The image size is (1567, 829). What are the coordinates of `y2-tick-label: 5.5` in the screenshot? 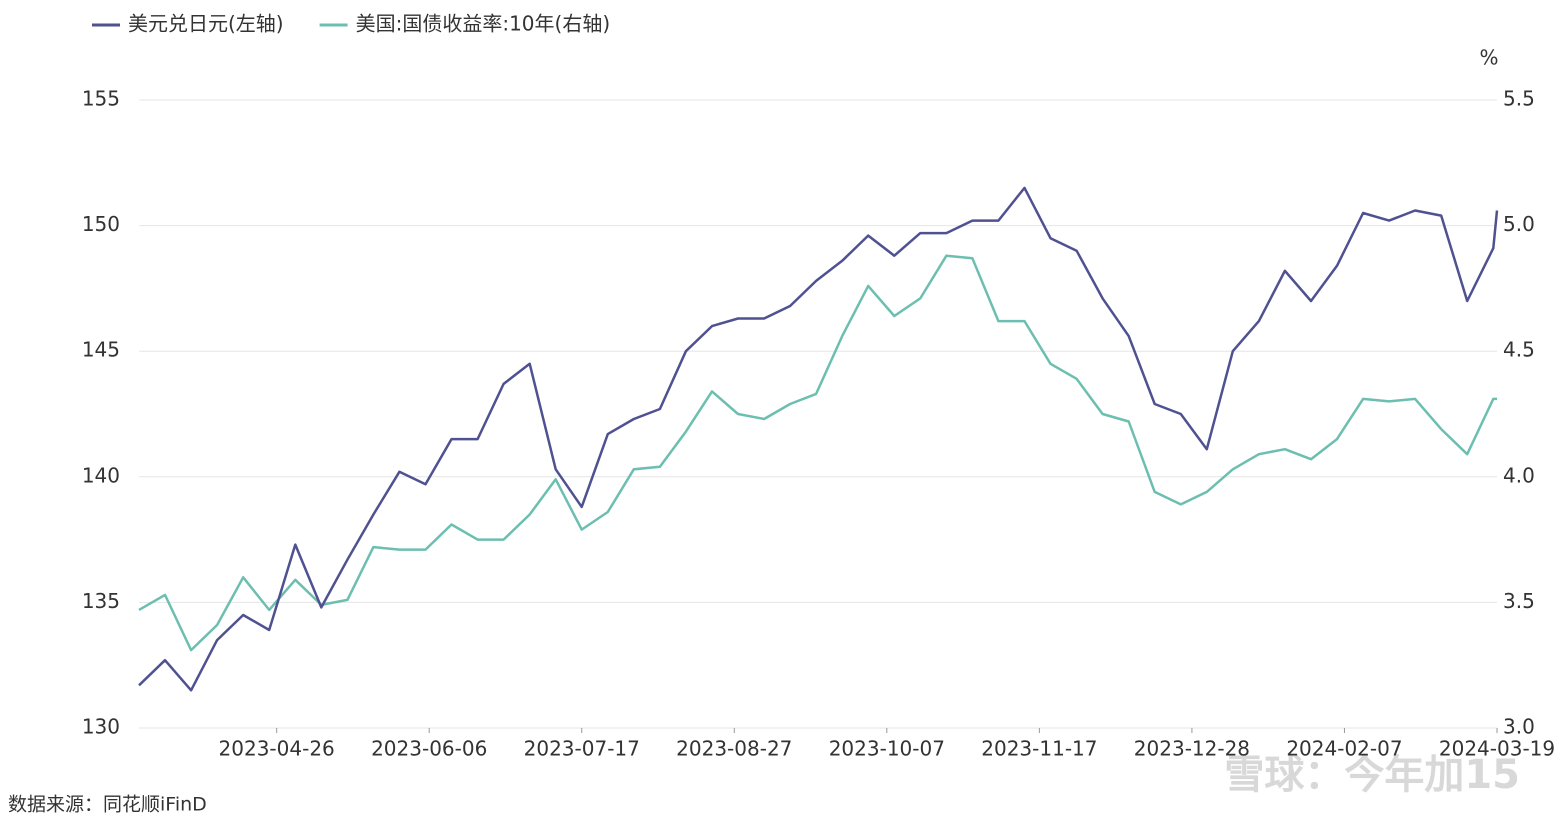 It's located at (1519, 99).